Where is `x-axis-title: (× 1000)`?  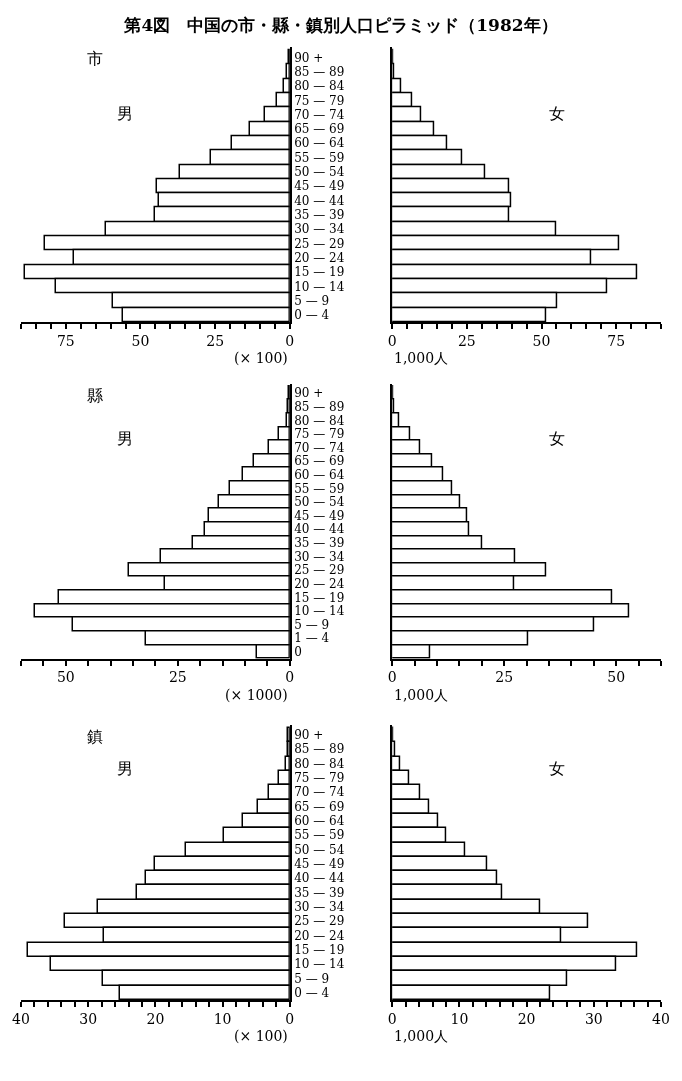
x-axis-title: (× 1000) is located at coordinates (256, 695).